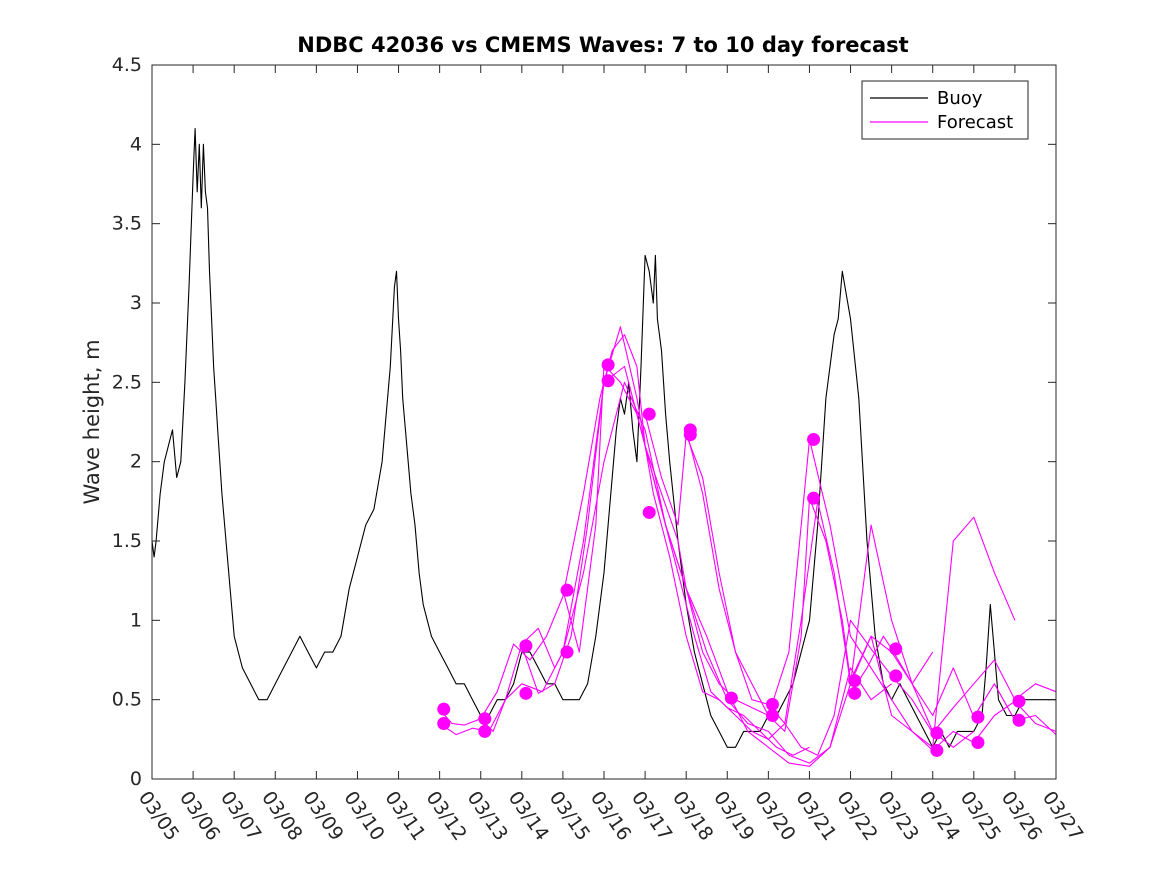 The image size is (1167, 875). What do you see at coordinates (136, 620) in the screenshot?
I see `y-tick-label: 1` at bounding box center [136, 620].